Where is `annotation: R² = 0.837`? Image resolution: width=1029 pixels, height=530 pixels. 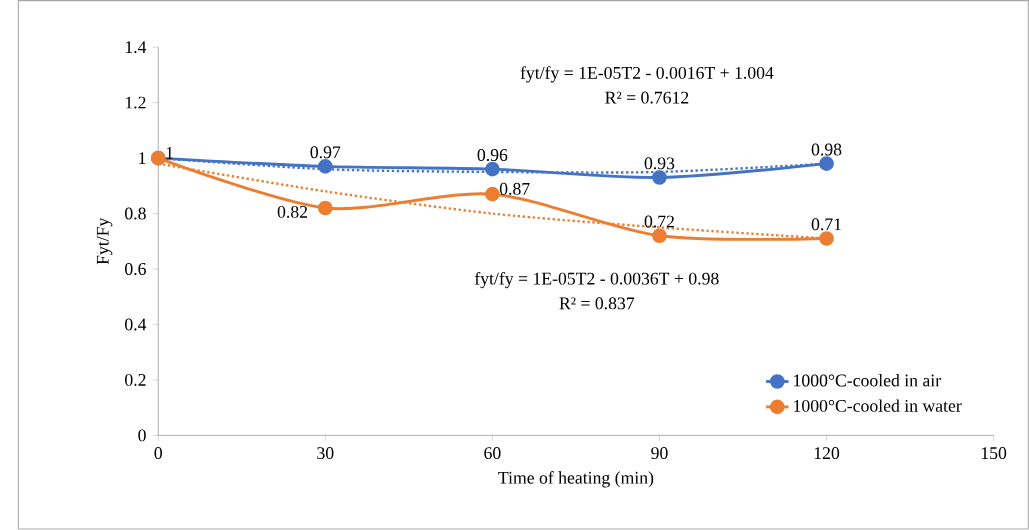
annotation: R² = 0.837 is located at coordinates (597, 303).